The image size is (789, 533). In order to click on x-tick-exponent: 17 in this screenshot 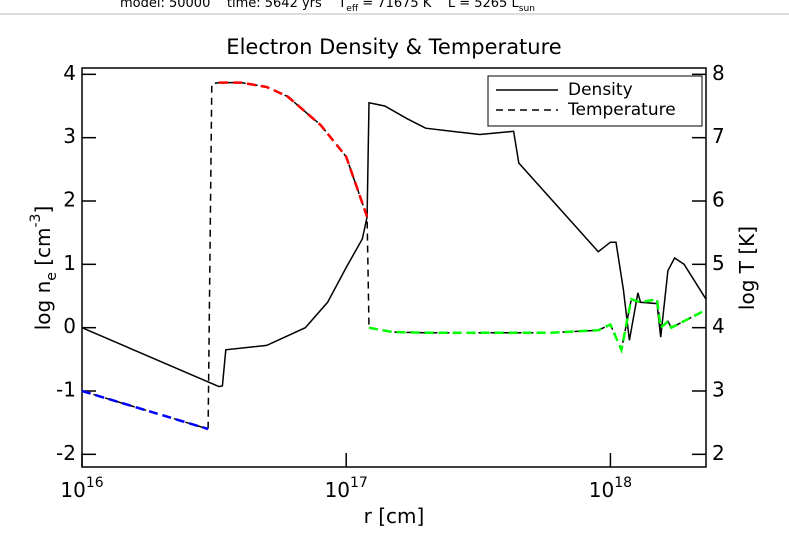, I will do `click(359, 483)`.